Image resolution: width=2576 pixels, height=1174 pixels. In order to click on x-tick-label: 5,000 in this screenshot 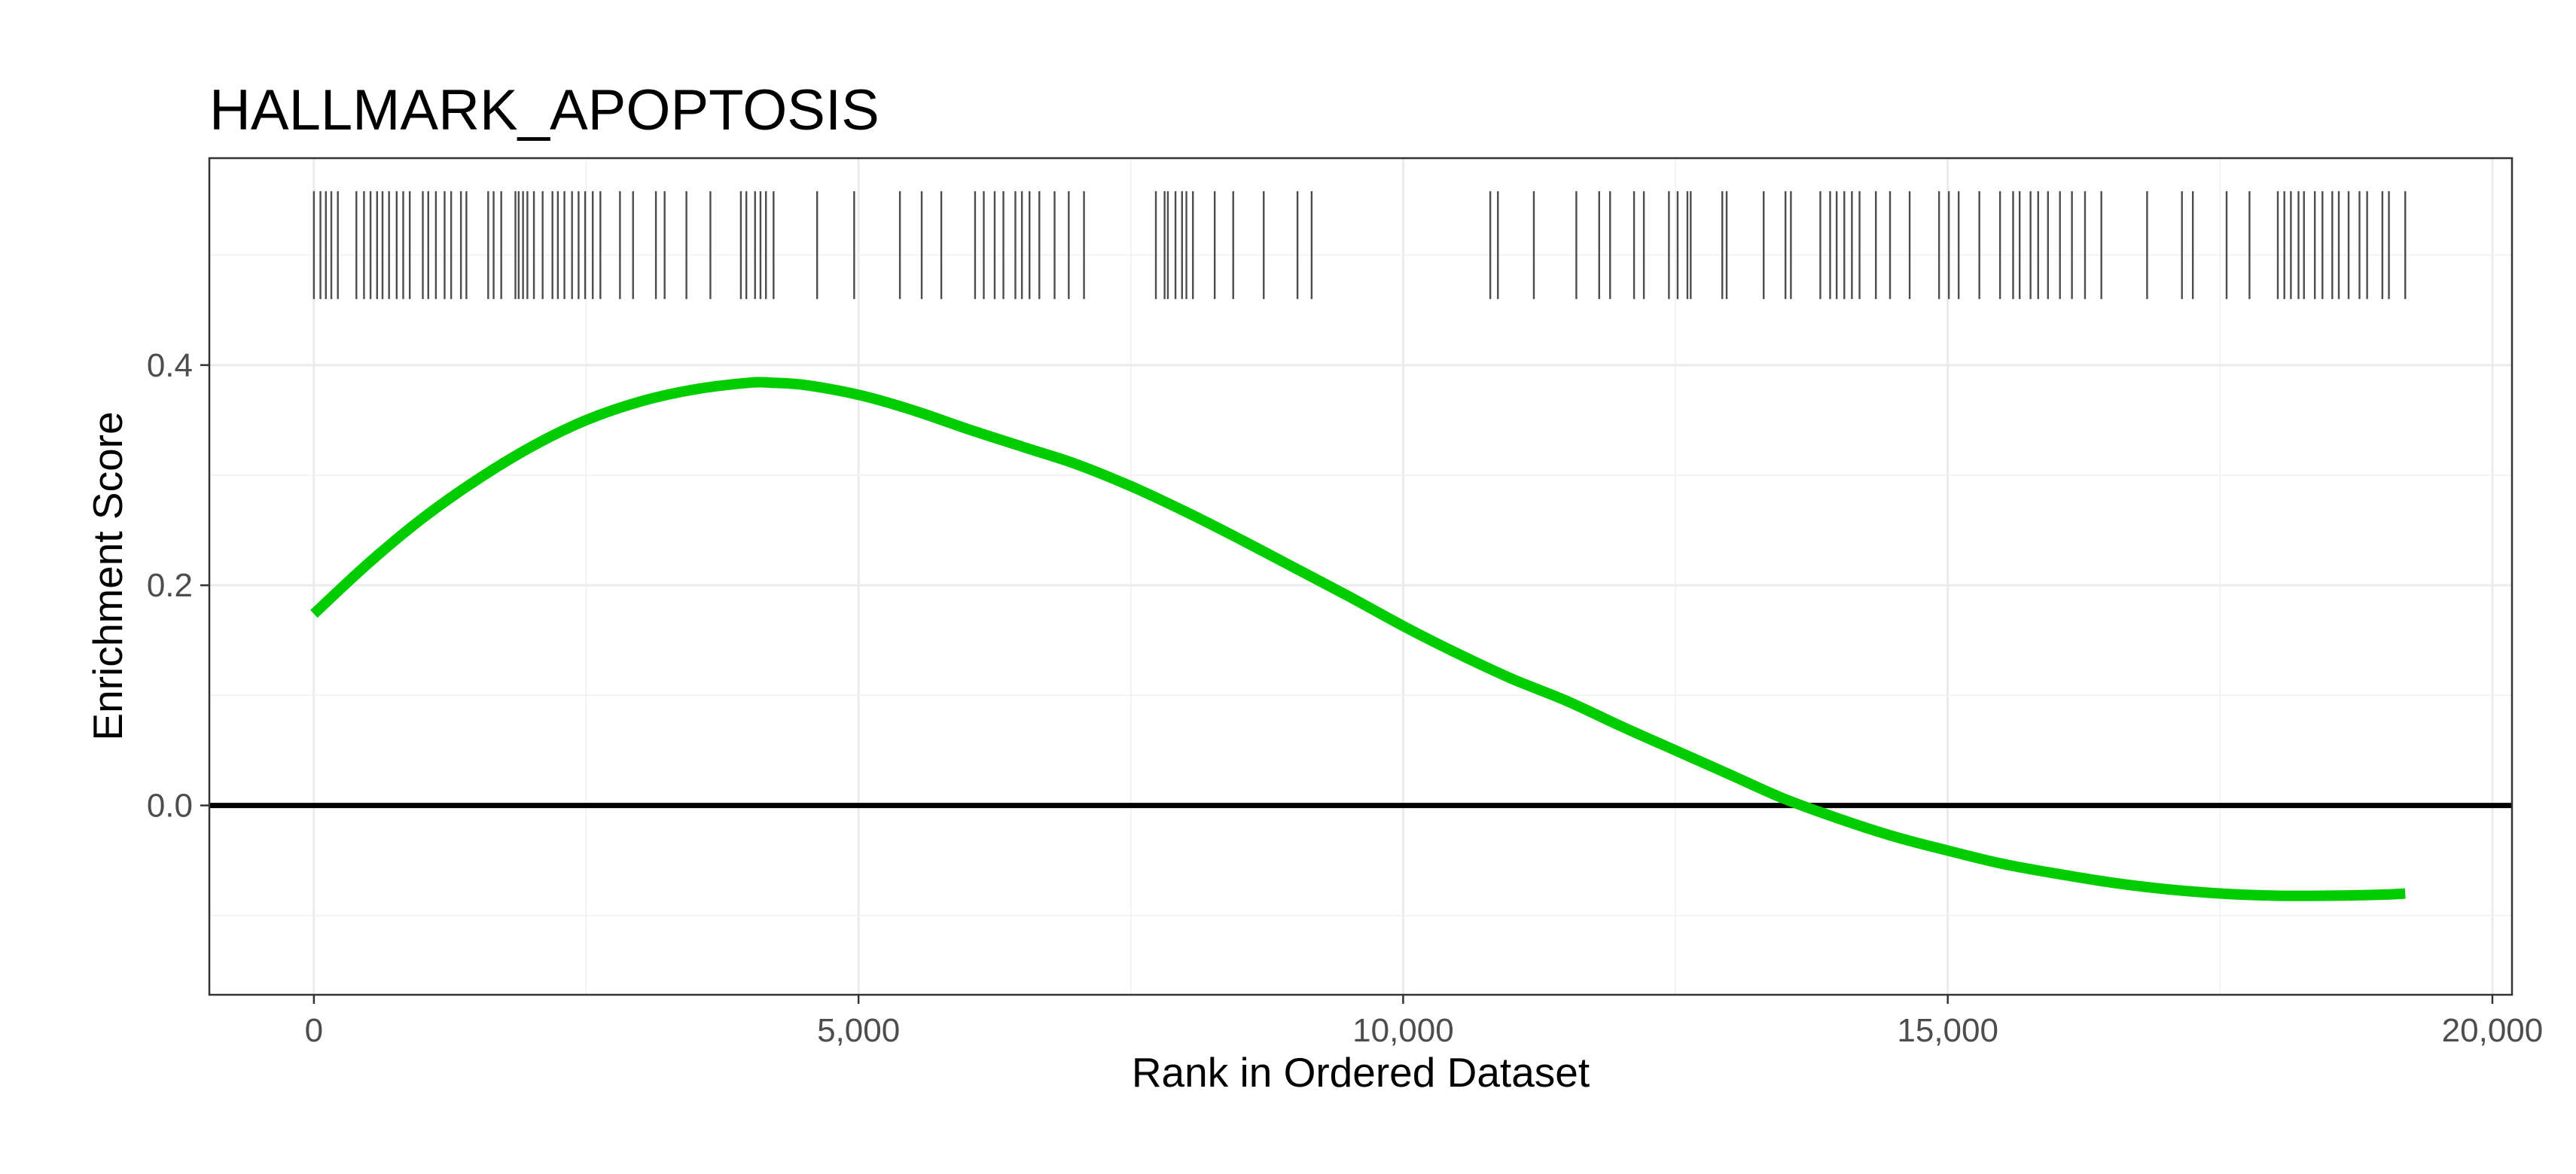, I will do `click(858, 1030)`.